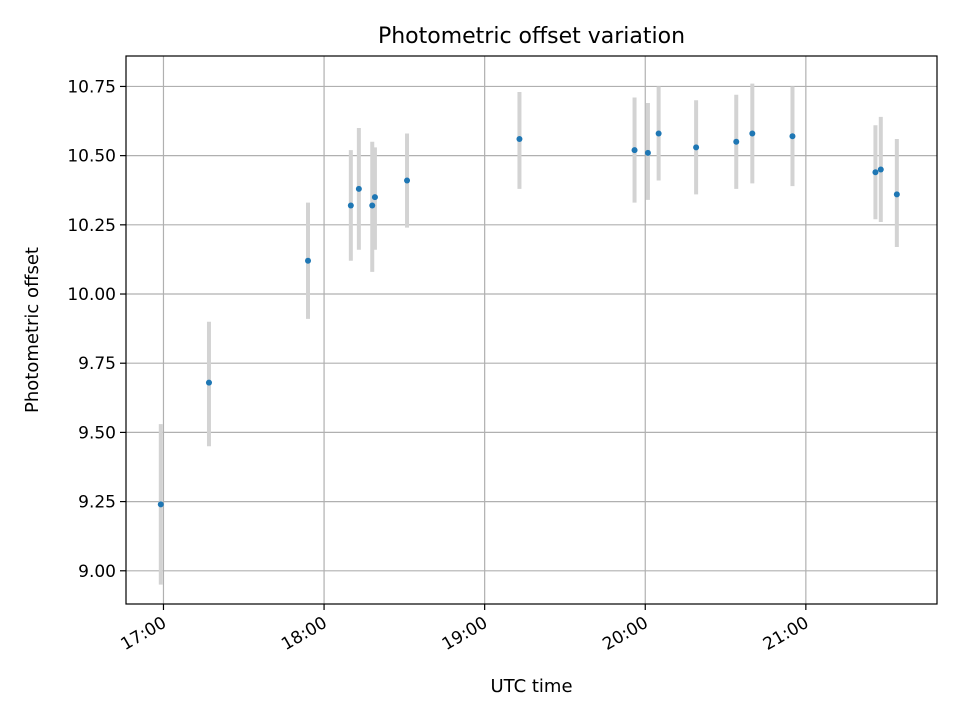 The image size is (960, 720). Describe the element at coordinates (97, 572) in the screenshot. I see `y-tick-label: 9.00` at that location.